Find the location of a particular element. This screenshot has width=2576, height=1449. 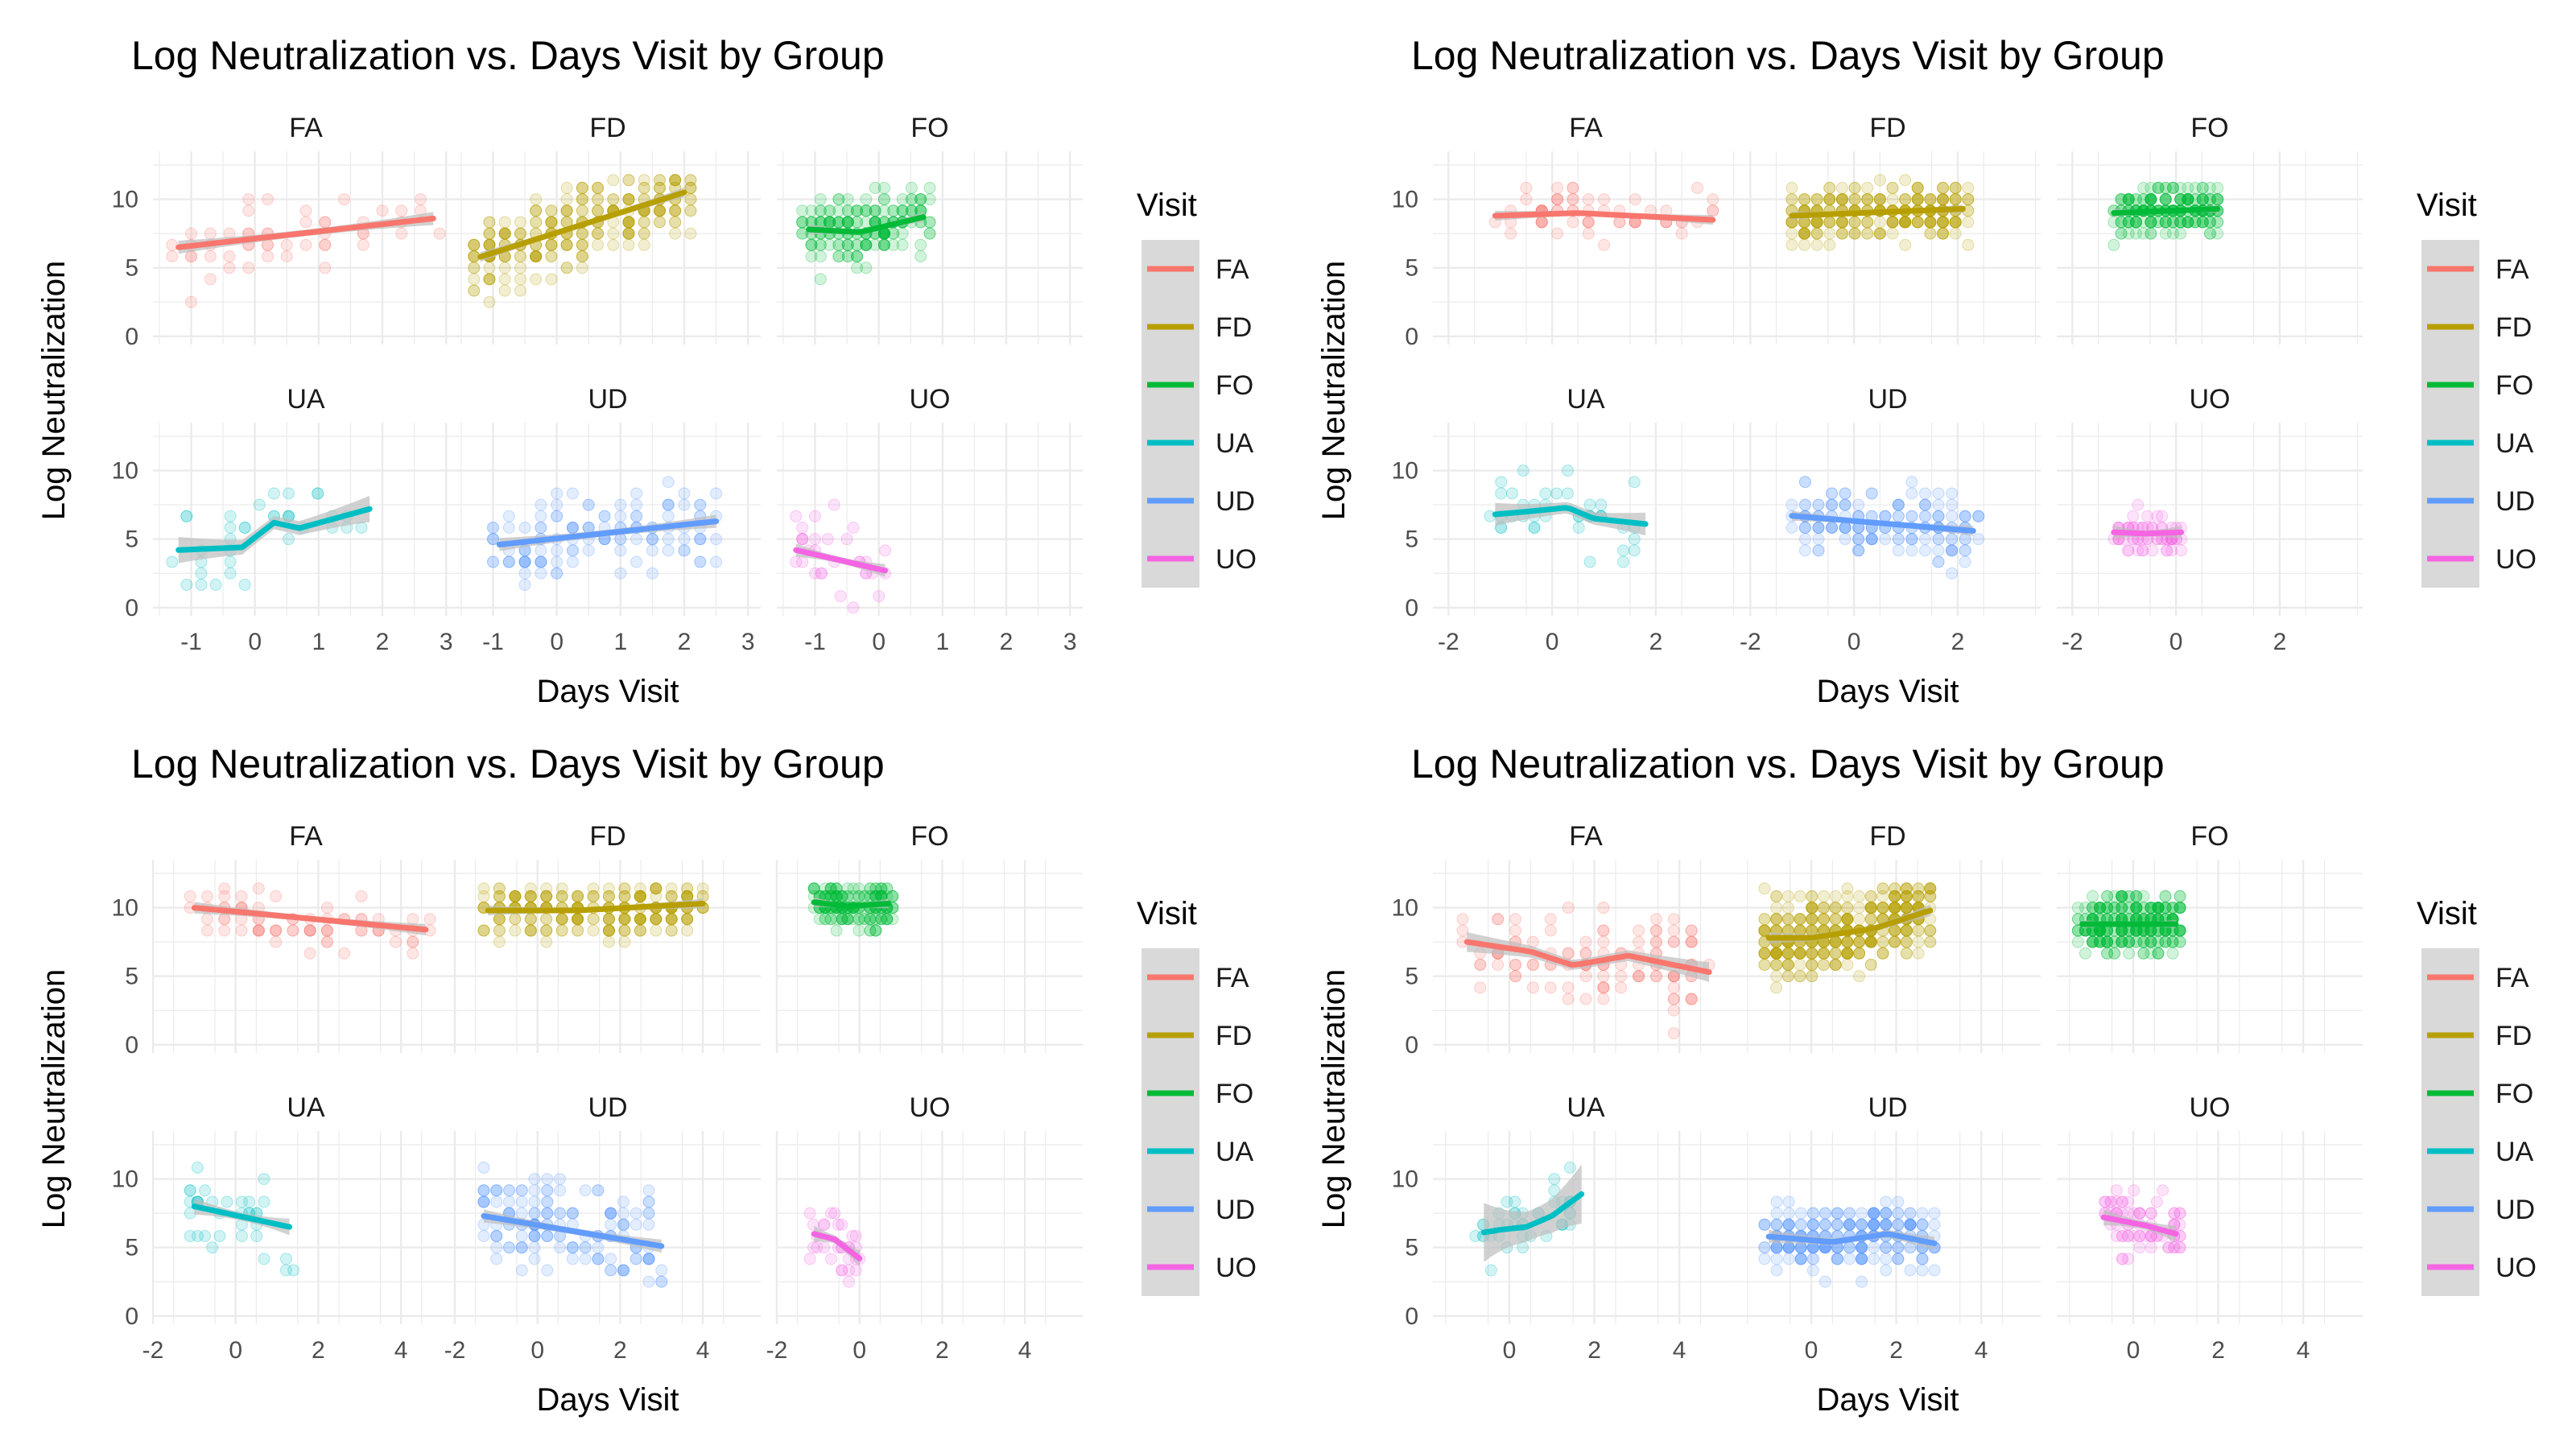

x-tick-label: 0 is located at coordinates (557, 642).